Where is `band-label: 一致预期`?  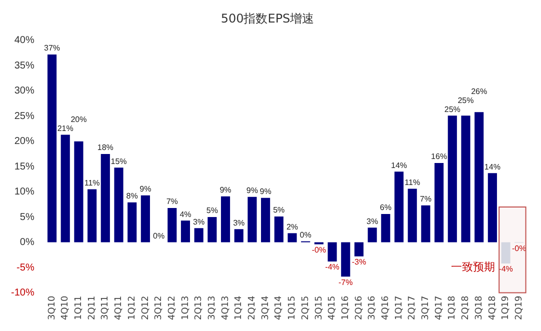 band-label: 一致预期 is located at coordinates (473, 267).